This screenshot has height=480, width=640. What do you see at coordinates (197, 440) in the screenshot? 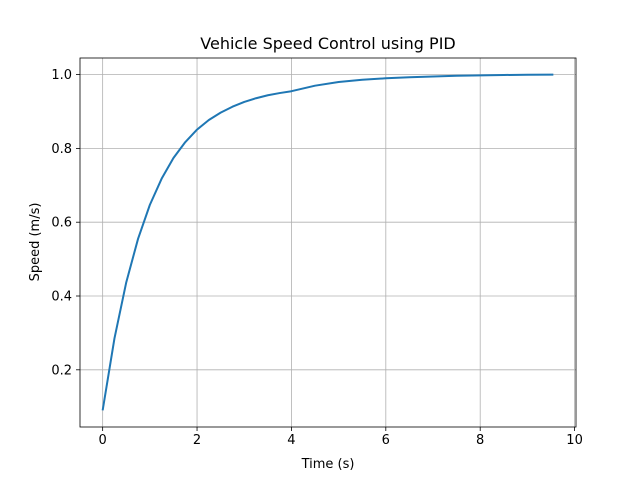
I see `x-tick-label: 2` at bounding box center [197, 440].